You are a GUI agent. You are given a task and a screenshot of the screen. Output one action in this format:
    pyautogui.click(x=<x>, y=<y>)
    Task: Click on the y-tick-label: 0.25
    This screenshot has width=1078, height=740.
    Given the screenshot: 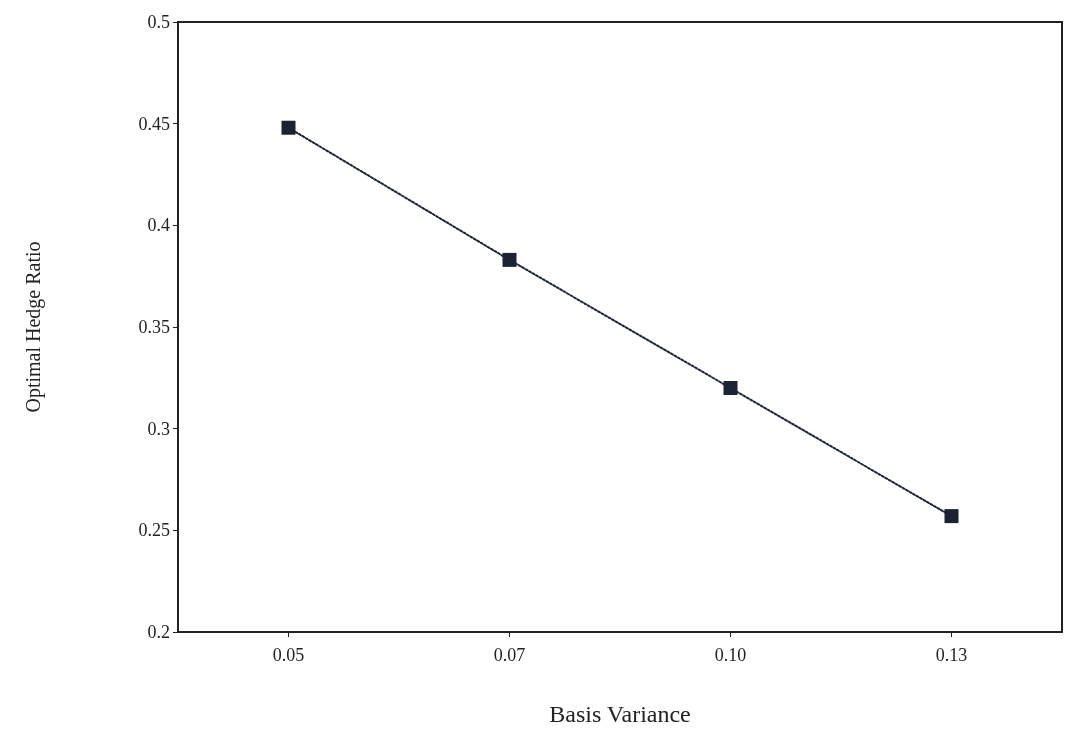 What is the action you would take?
    pyautogui.click(x=154, y=530)
    